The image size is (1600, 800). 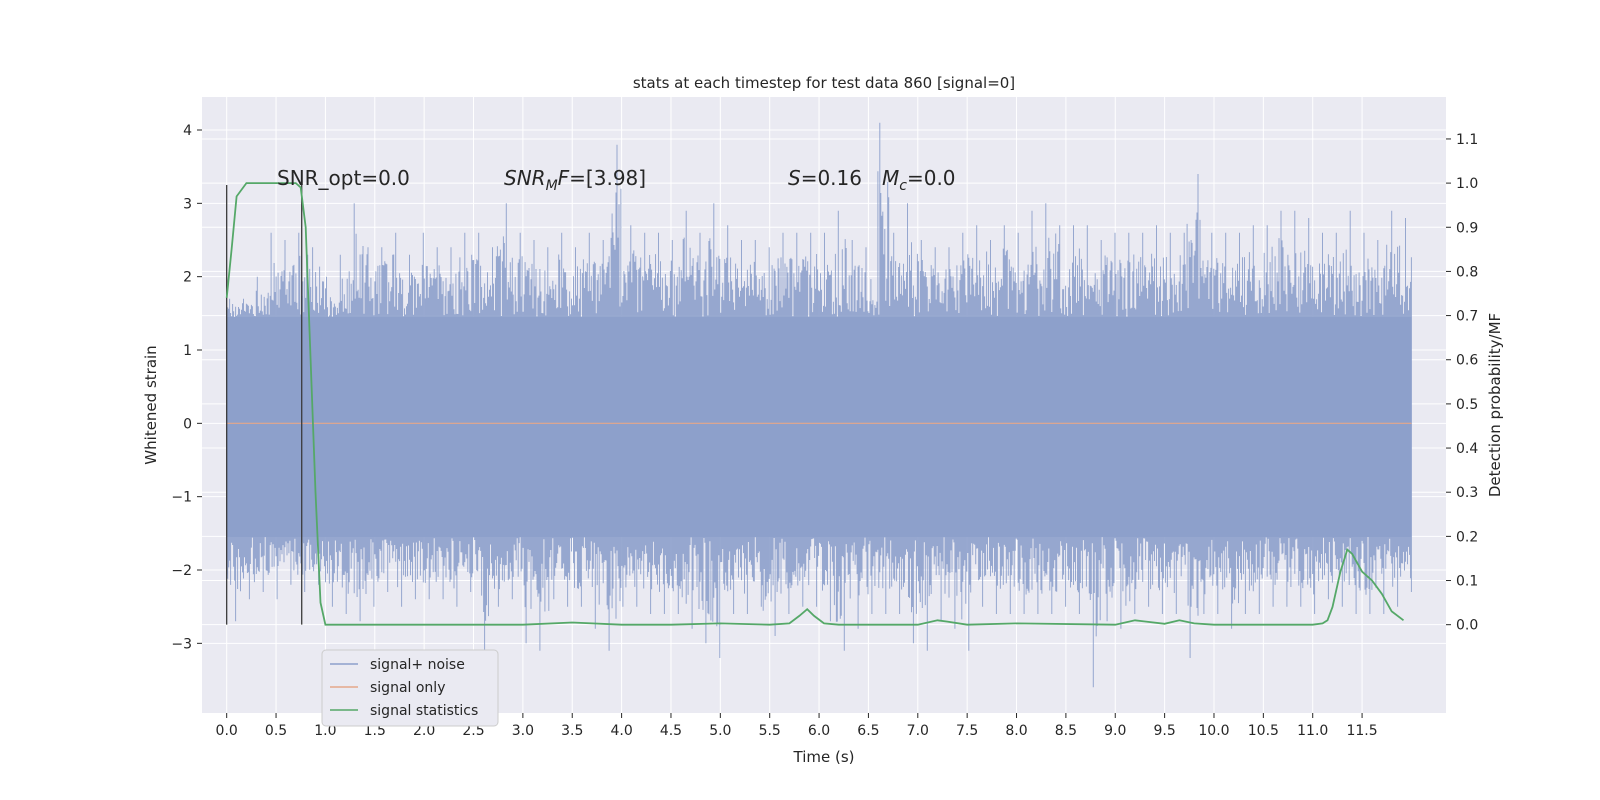 What do you see at coordinates (1467, 537) in the screenshot?
I see `y-right-tick-label: 0.2` at bounding box center [1467, 537].